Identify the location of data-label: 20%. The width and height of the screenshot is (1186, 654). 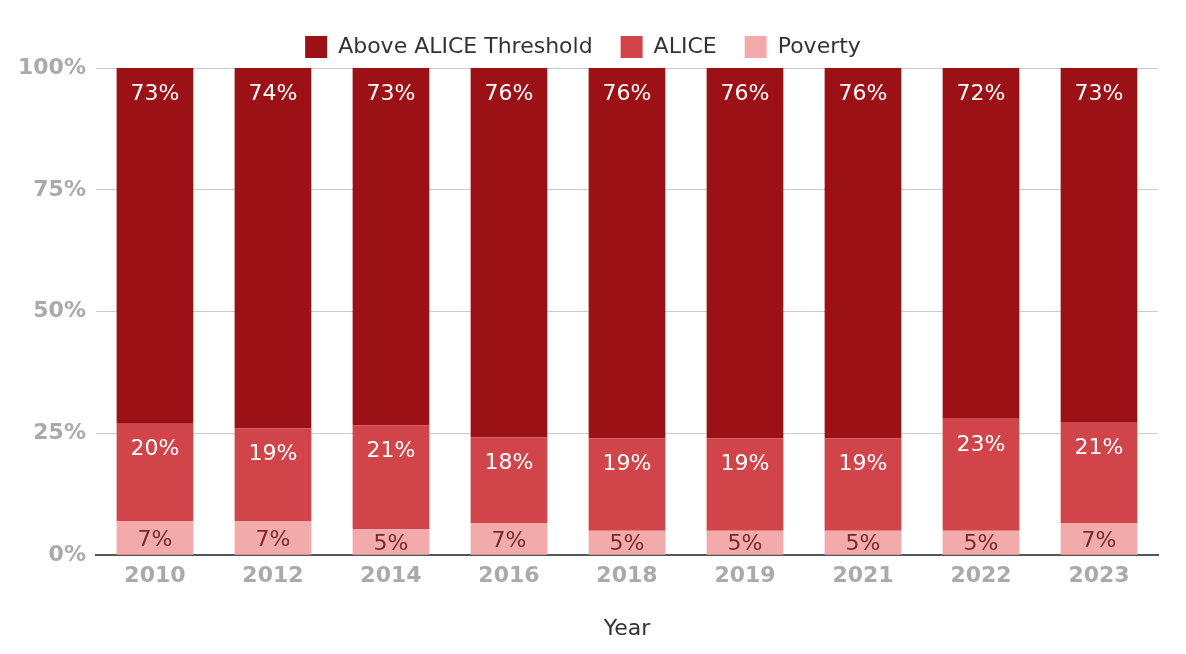
(155, 448).